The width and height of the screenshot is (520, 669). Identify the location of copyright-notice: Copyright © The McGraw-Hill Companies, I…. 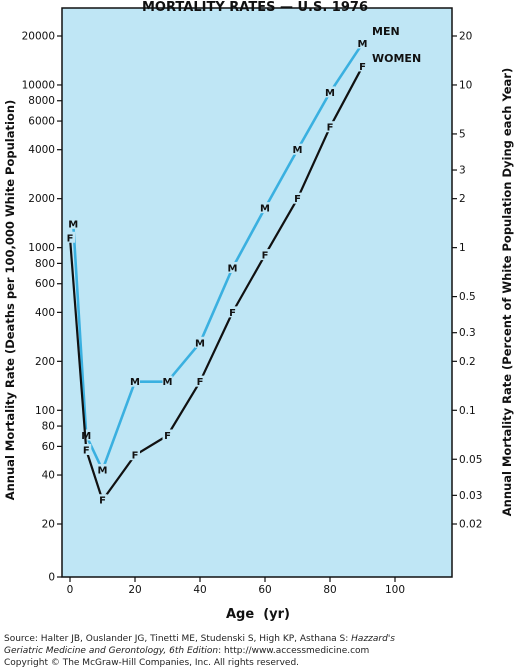
(151, 663).